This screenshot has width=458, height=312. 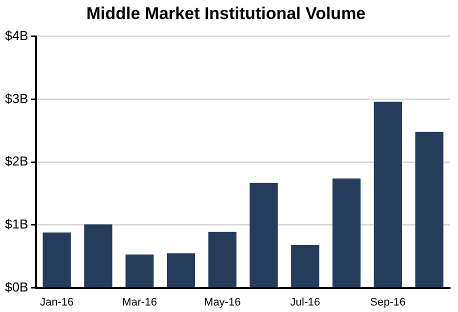 I want to click on x-tick-label: May-16, so click(x=222, y=302).